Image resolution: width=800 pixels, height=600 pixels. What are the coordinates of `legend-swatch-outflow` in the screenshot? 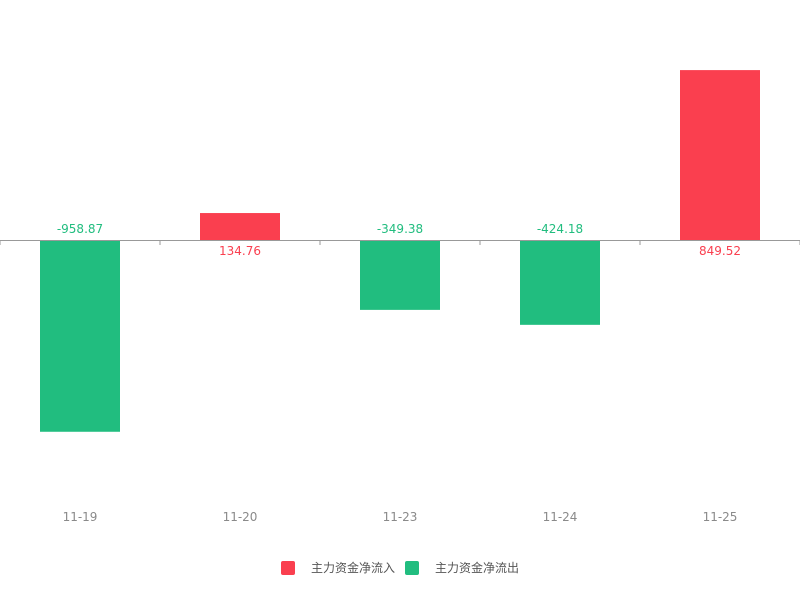 It's located at (412, 568).